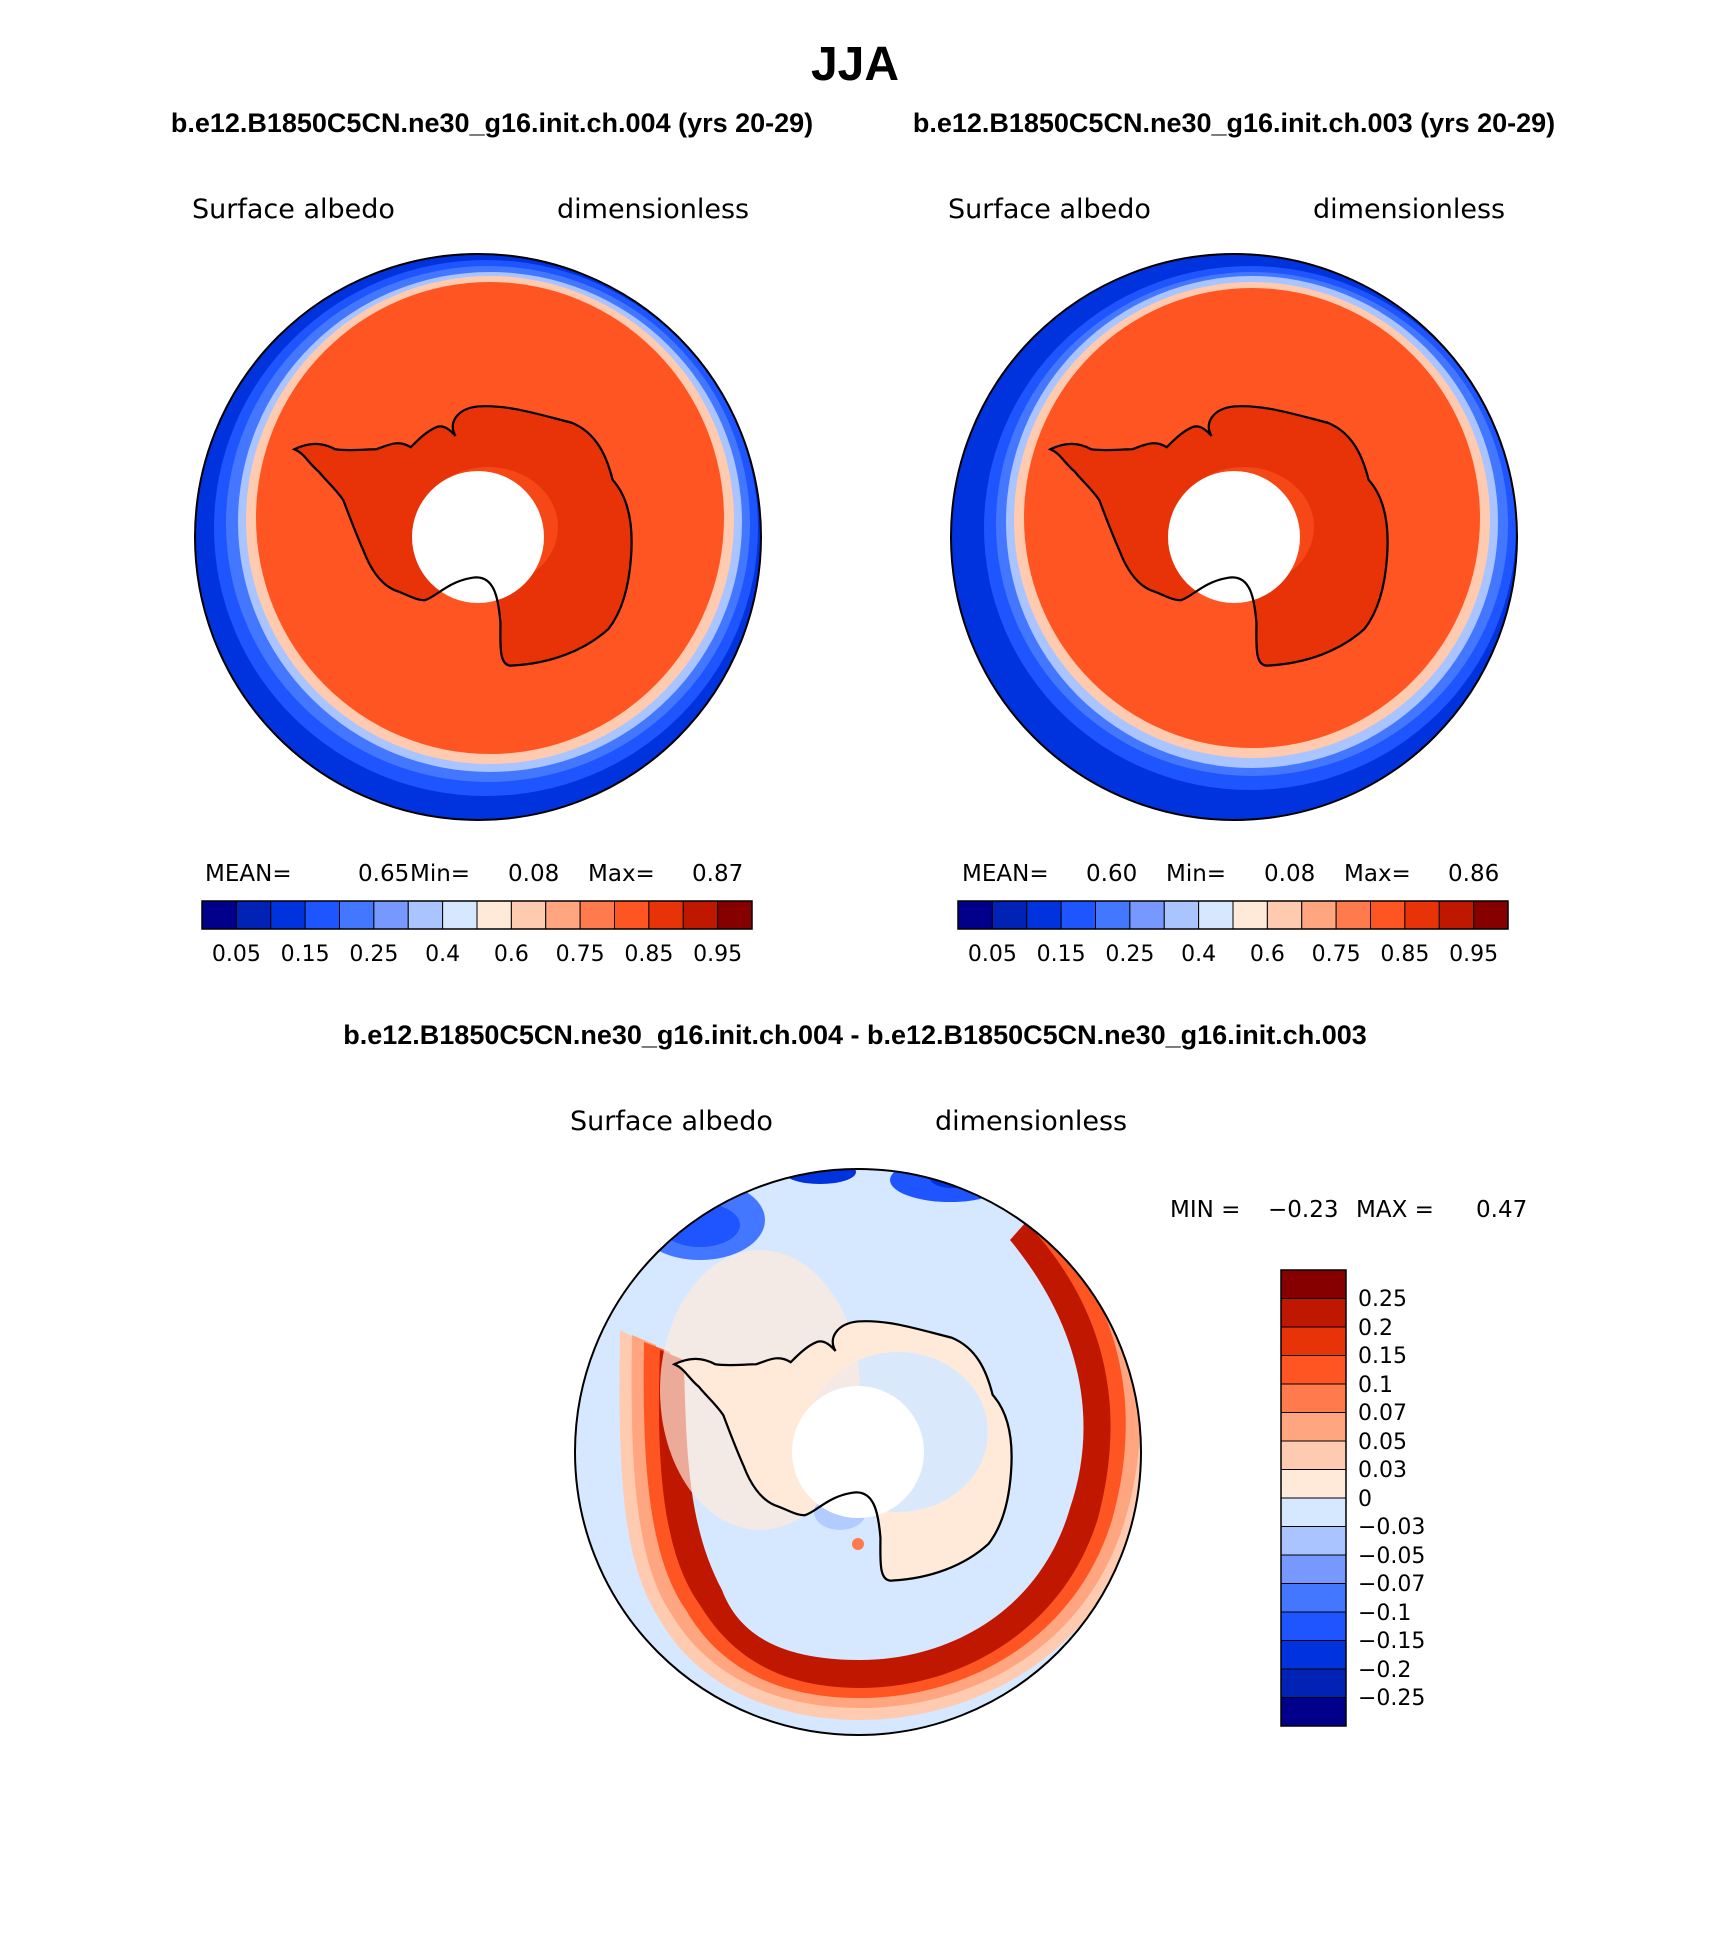 Image resolution: width=1710 pixels, height=1947 pixels. What do you see at coordinates (477, 933) in the screenshot?
I see `panel-a-colorbar: 0.05 0.15 0.25 0.4 0.6 0.75 0.85 0.95` at bounding box center [477, 933].